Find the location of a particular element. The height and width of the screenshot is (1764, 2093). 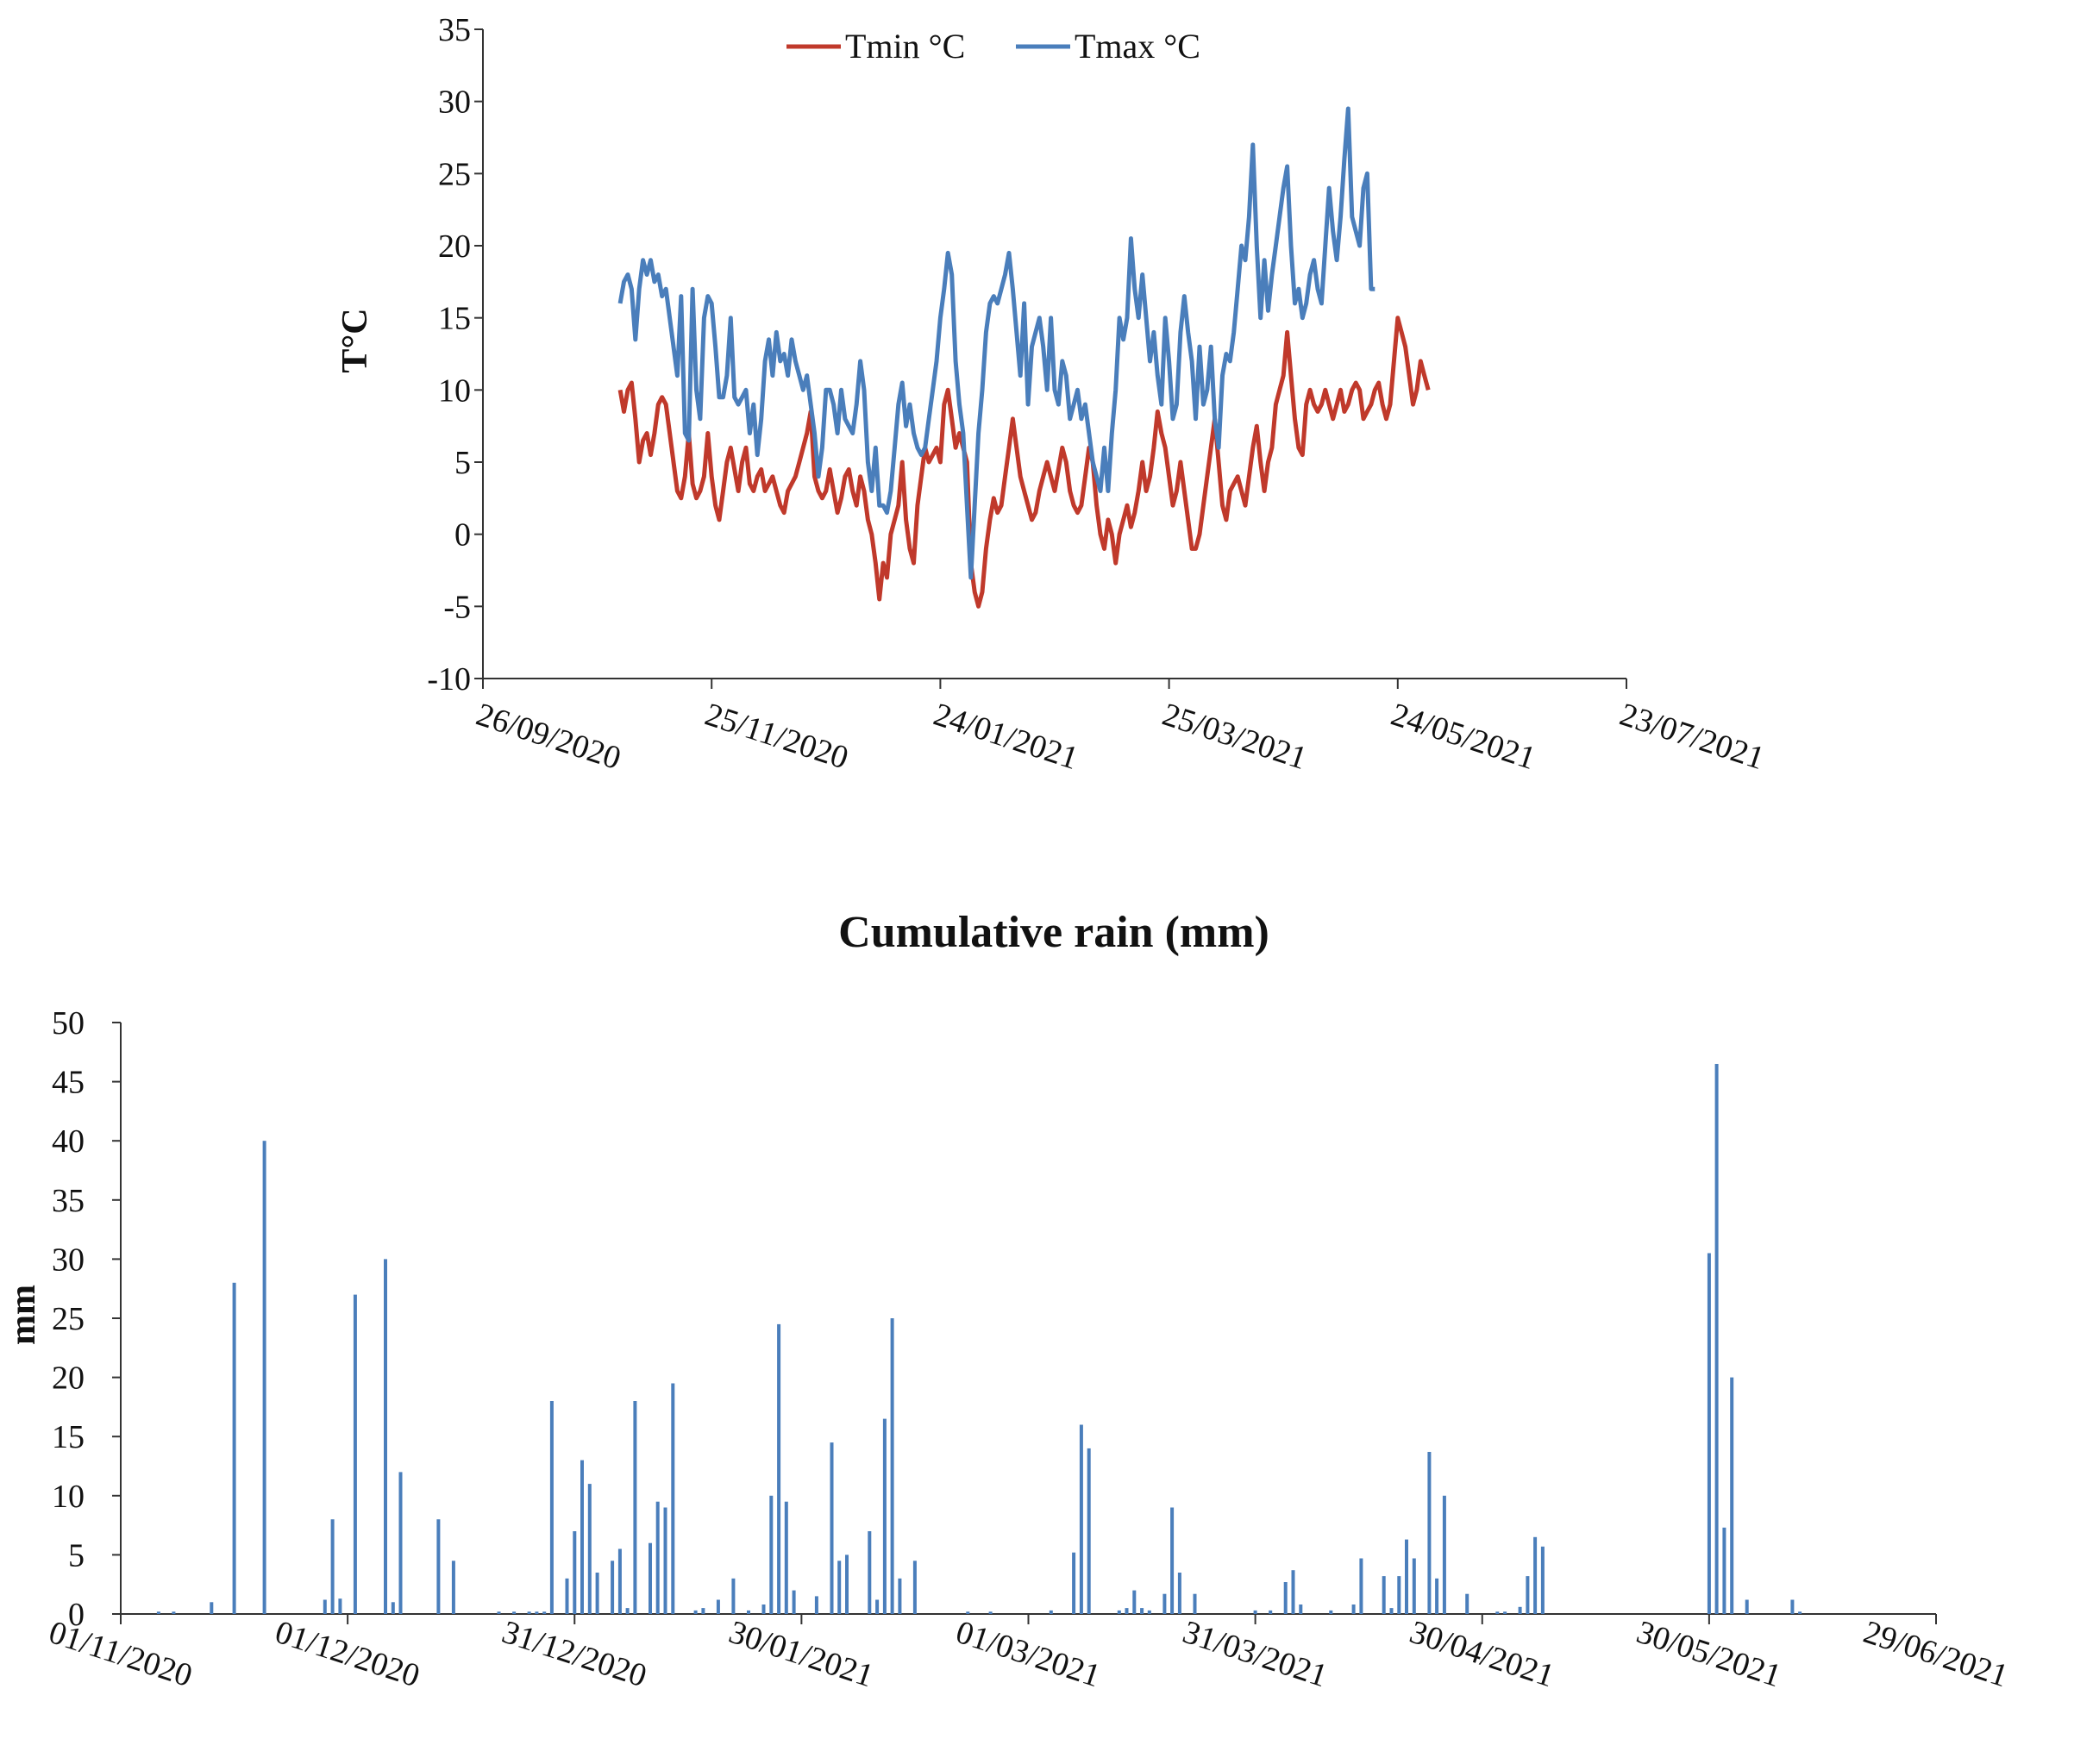

x-tick-label: 01/12/2020 is located at coordinates (347, 1654).